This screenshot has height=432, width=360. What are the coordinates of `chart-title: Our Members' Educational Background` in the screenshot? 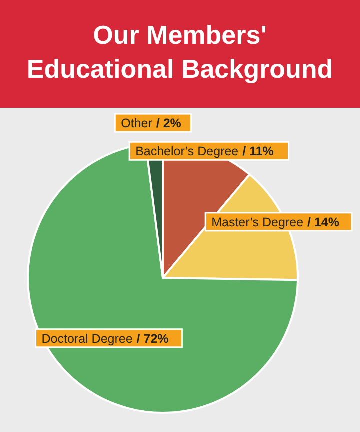 It's located at (180, 52).